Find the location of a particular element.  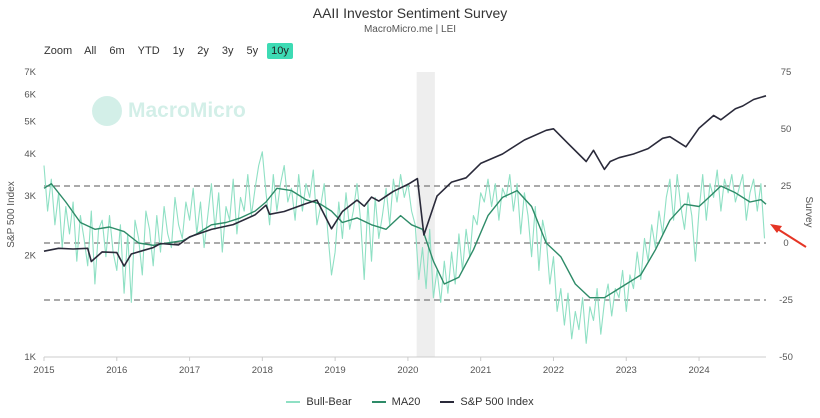

zoom-5y-button: 5y is located at coordinates (252, 51).